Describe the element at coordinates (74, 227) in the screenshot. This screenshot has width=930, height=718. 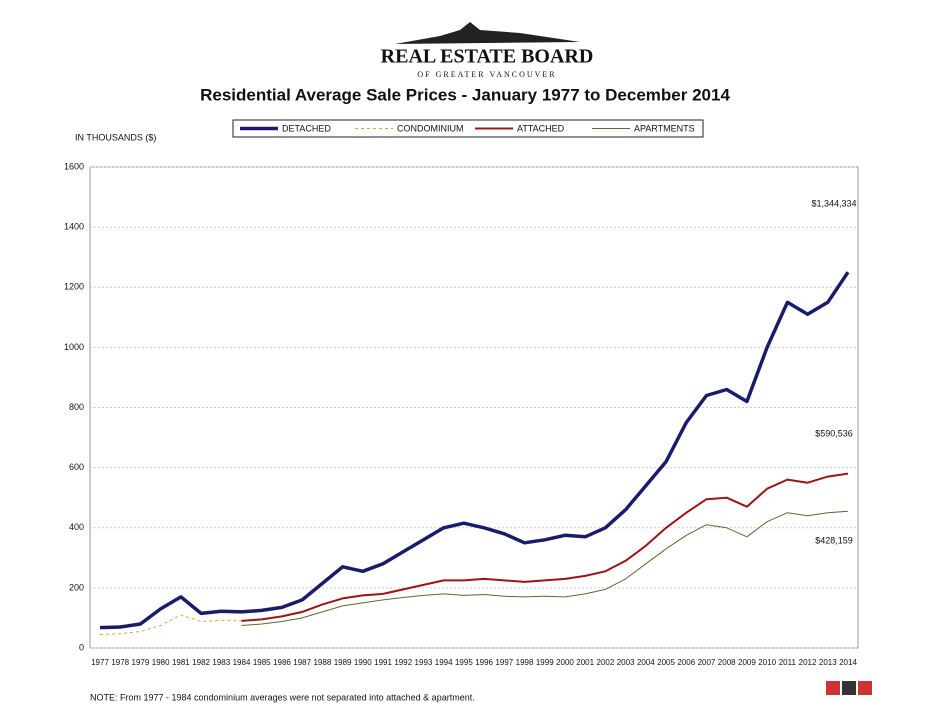
I see `y-tick-label: 1400` at that location.